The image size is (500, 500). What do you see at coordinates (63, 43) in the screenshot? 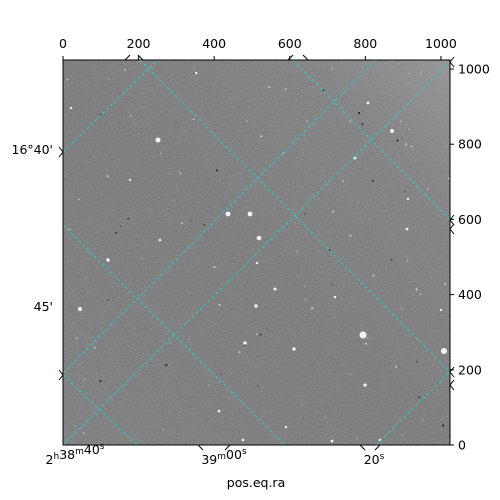
I see `x-pixel-tick-label: 0` at bounding box center [63, 43].